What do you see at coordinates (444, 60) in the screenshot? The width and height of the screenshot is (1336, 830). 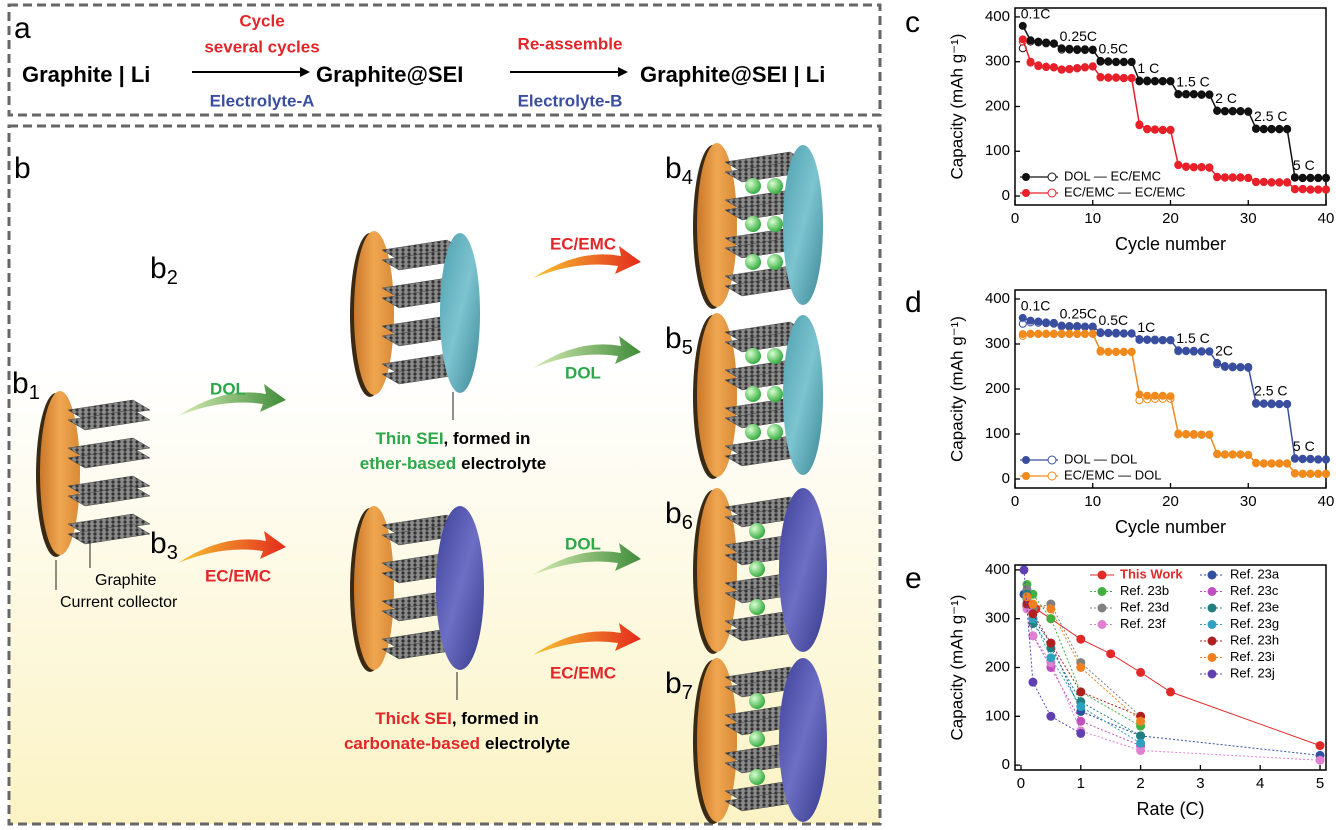 I see `panel-a-box` at bounding box center [444, 60].